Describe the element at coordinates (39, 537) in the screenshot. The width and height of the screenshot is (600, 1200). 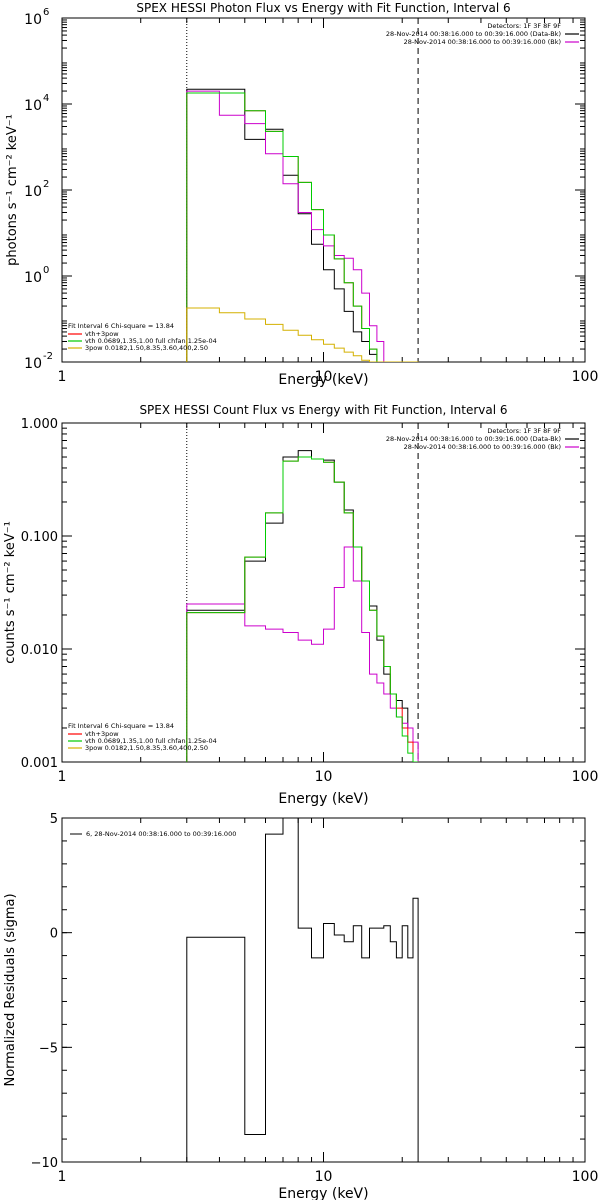
I see `y-tick-label: 0.100` at that location.